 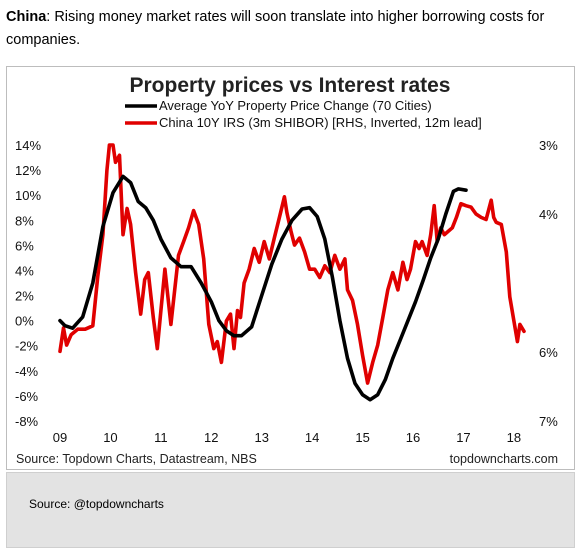 I want to click on y-left-tick-label: -6%, so click(x=27, y=396).